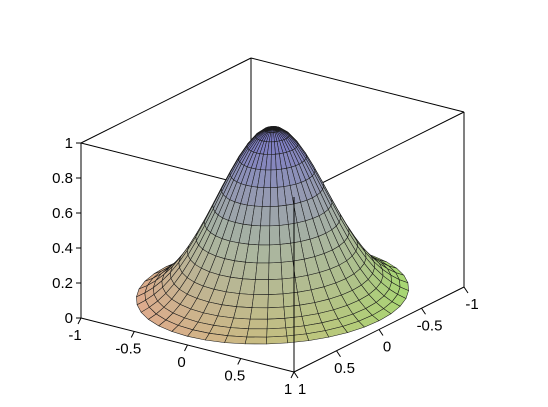 This screenshot has width=548, height=407. I want to click on z-tick-label: 0, so click(69, 318).